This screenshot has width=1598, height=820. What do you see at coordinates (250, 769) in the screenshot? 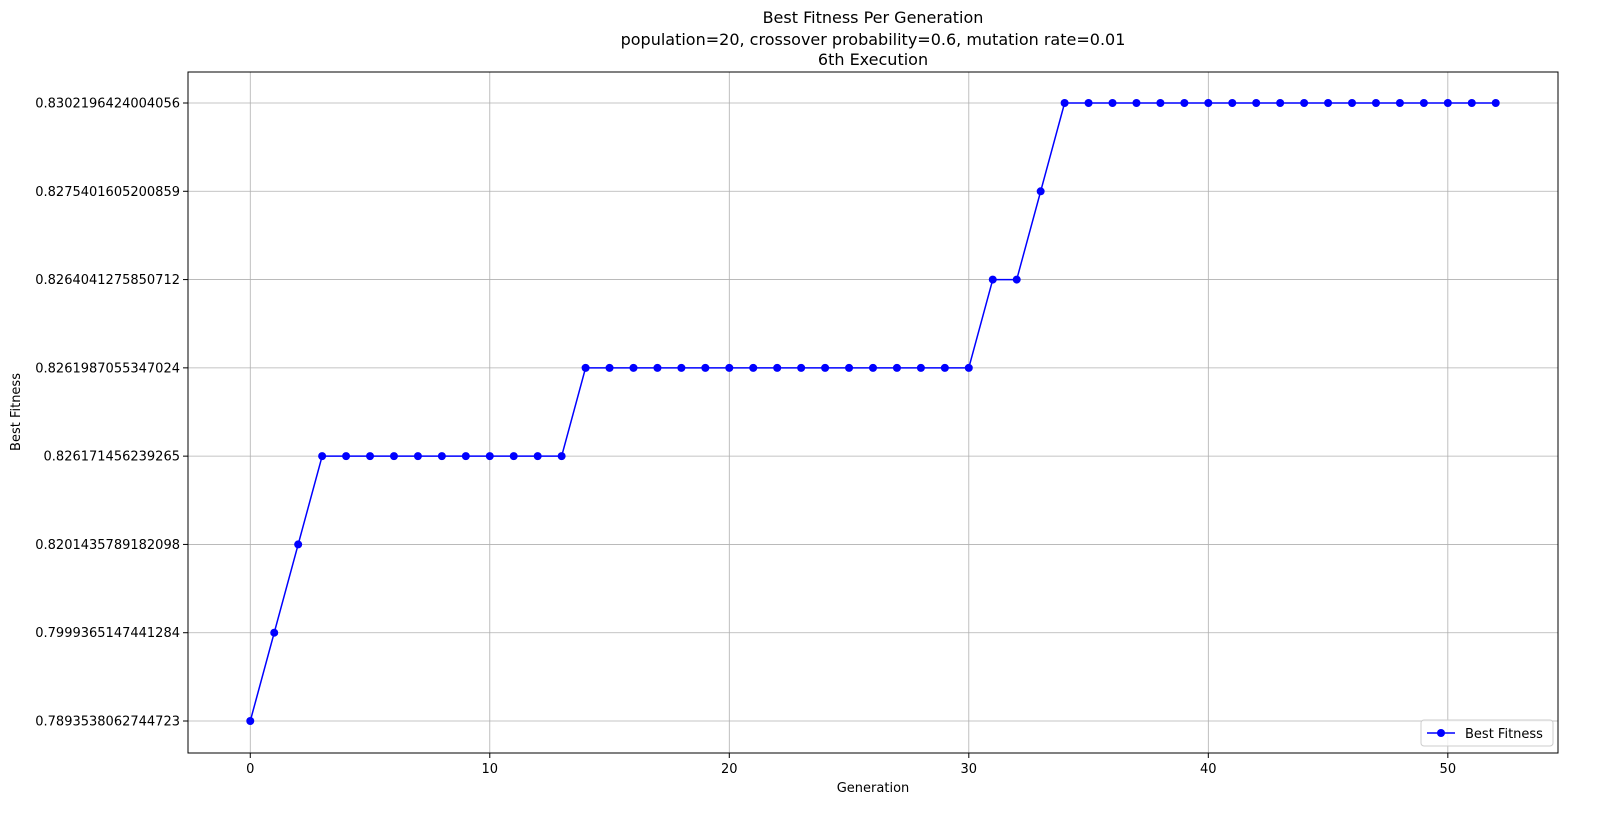
I see `x-tick-label: 0` at bounding box center [250, 769].